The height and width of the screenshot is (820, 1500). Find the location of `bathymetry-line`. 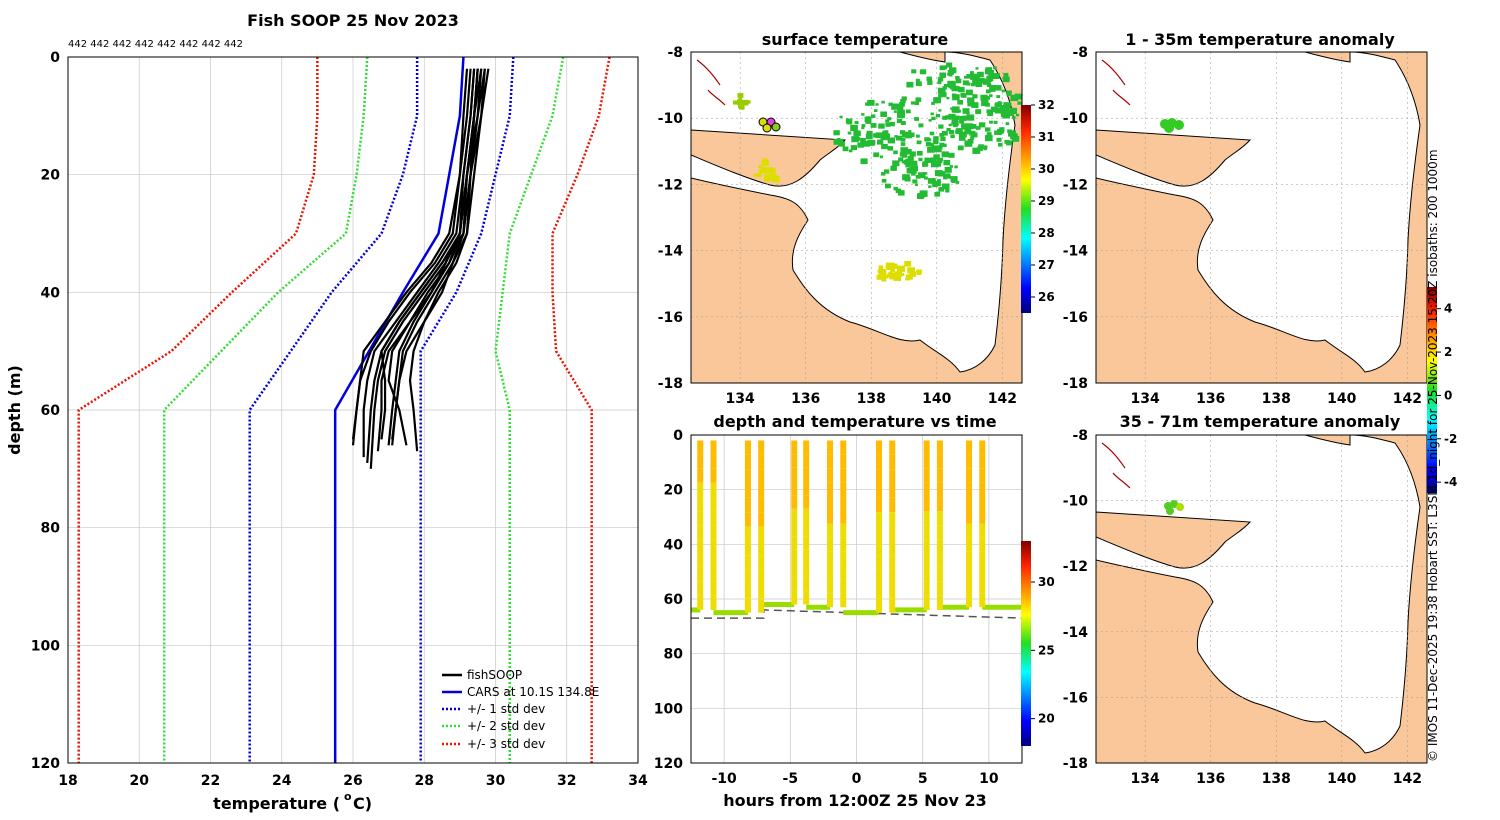

bathymetry-line is located at coordinates (856, 614).